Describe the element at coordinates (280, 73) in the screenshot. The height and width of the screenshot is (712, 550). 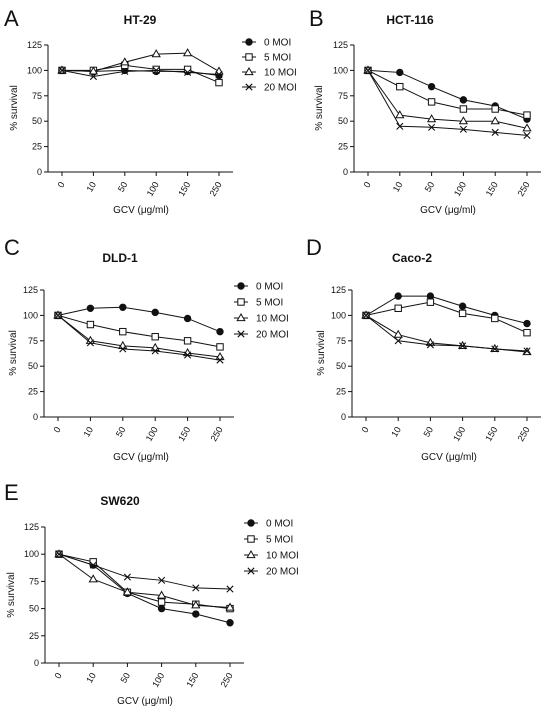
I see `legend-label: 10 MOI` at that location.